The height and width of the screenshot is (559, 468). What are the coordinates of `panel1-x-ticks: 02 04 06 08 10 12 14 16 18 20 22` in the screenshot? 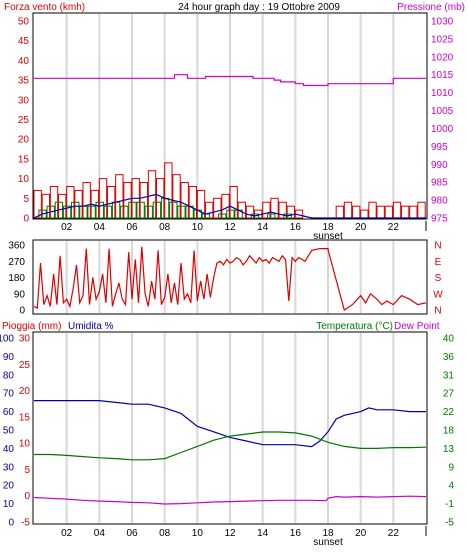 It's located at (244, 227).